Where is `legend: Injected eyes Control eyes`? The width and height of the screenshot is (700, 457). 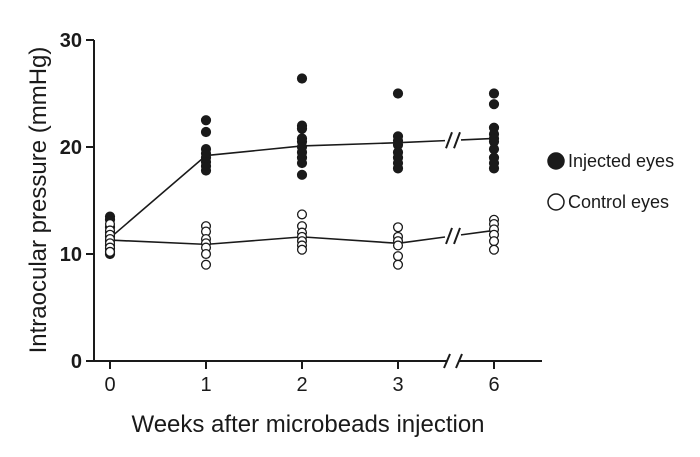 legend: Injected eyes Control eyes is located at coordinates (610, 181).